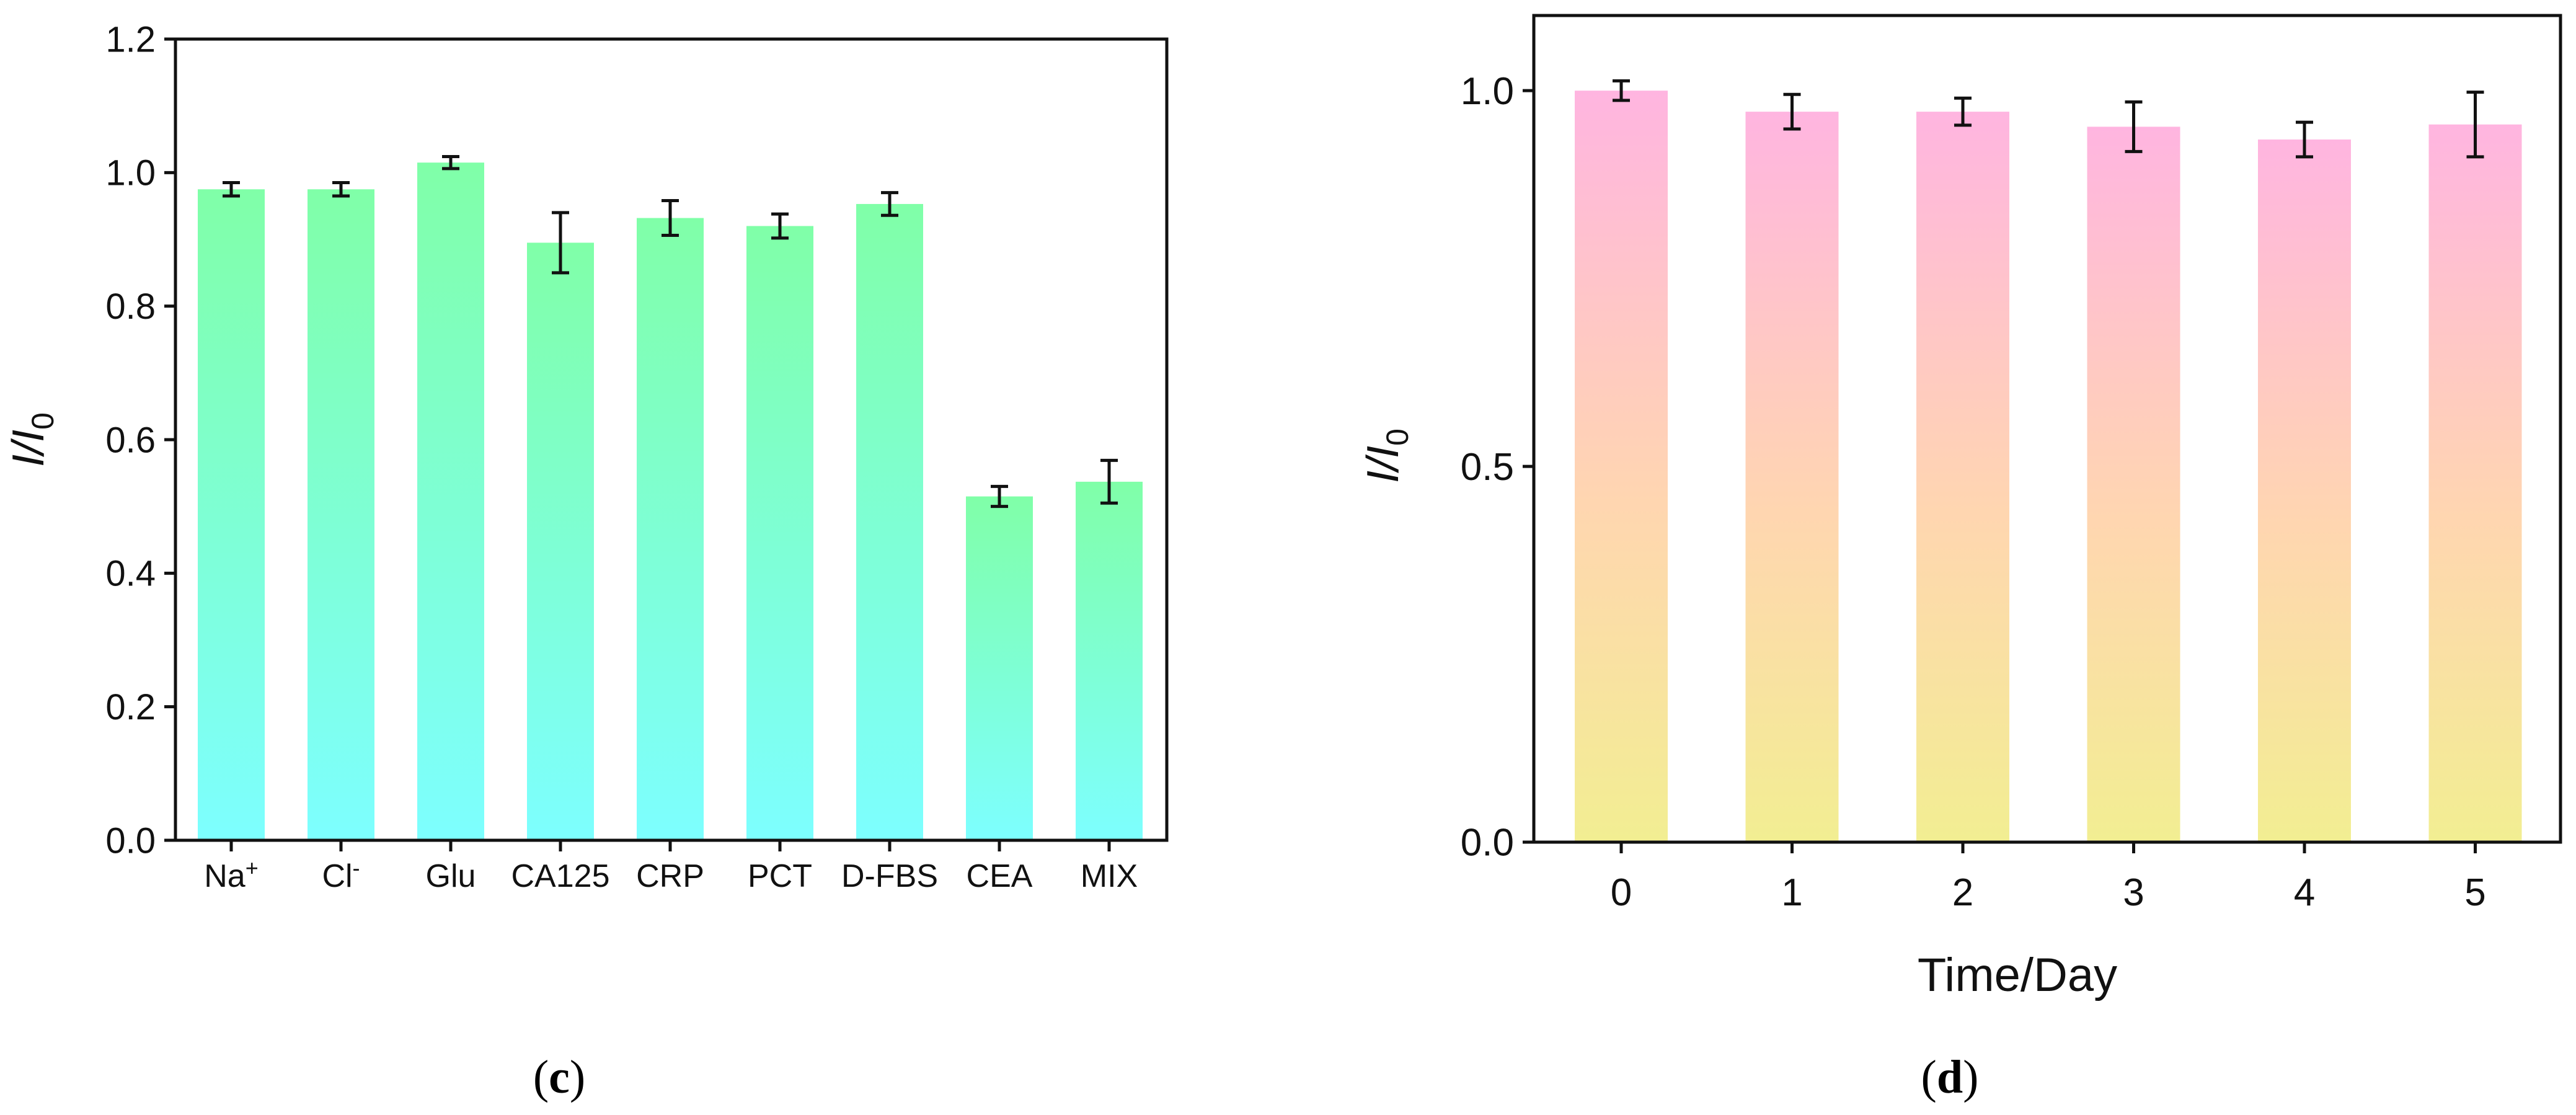 Image resolution: width=2576 pixels, height=1115 pixels. What do you see at coordinates (670, 876) in the screenshot?
I see `x-tick-label: CRP` at bounding box center [670, 876].